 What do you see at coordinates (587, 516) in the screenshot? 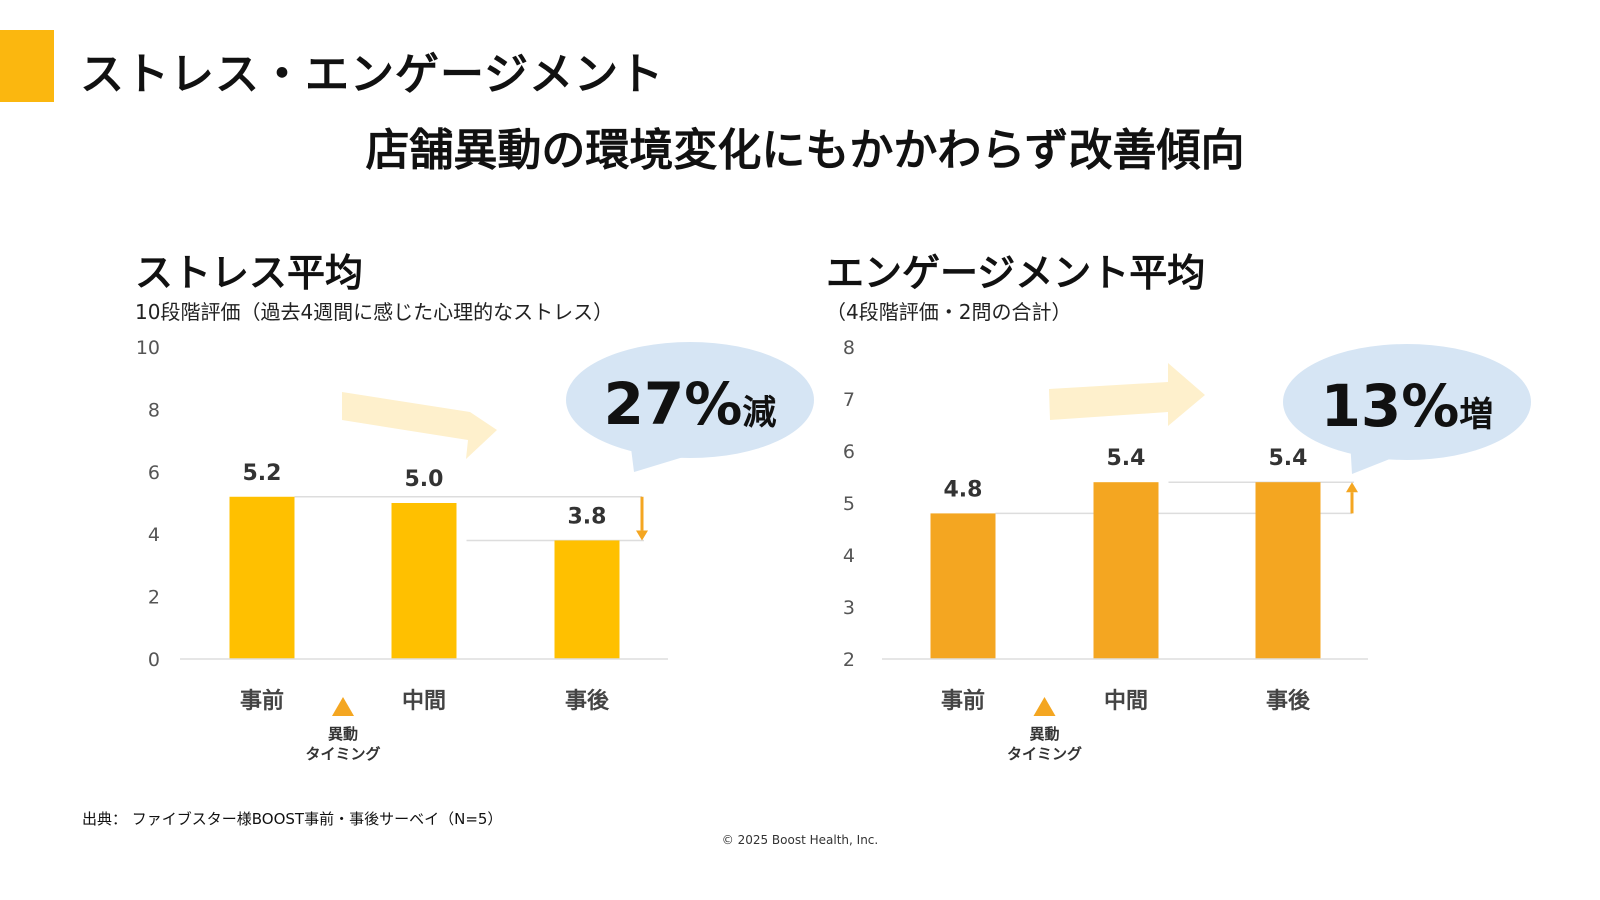
I see `stress-data-label: 3.8` at bounding box center [587, 516].